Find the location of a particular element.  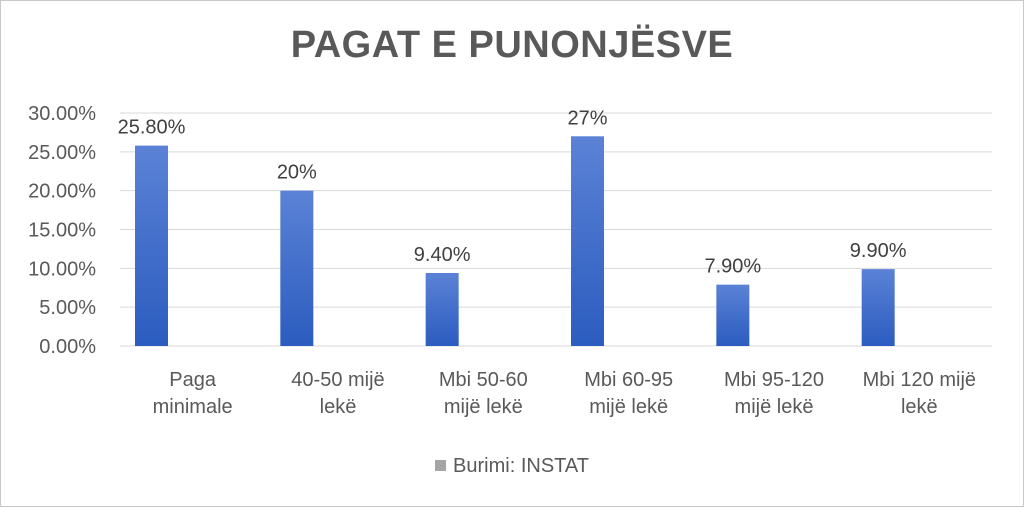

data-label: 7.90% is located at coordinates (732, 267).